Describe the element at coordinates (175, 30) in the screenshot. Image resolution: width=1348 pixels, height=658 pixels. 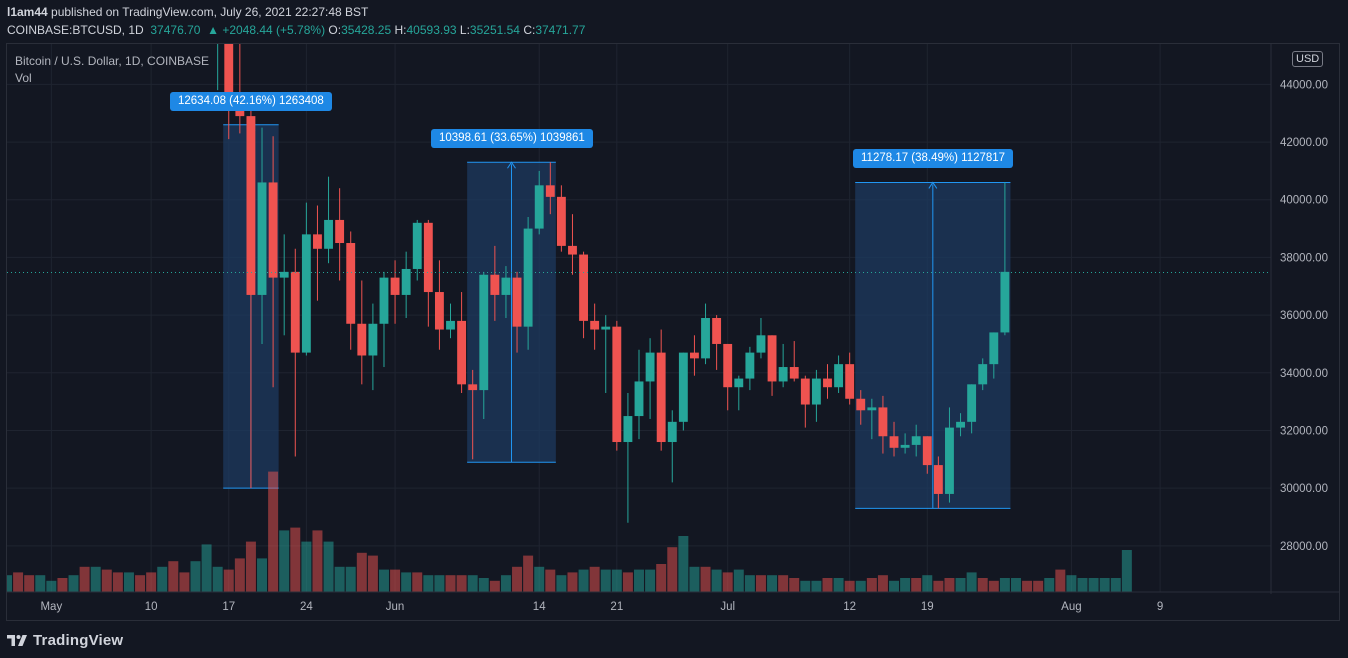
I see `last-price: 37476.70` at that location.